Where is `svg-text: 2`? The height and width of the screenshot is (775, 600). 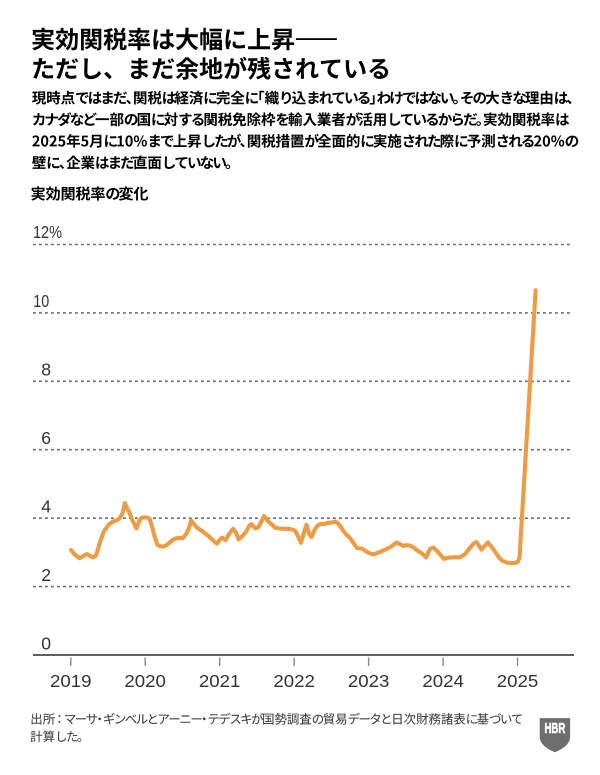 svg-text: 2 is located at coordinates (46, 575).